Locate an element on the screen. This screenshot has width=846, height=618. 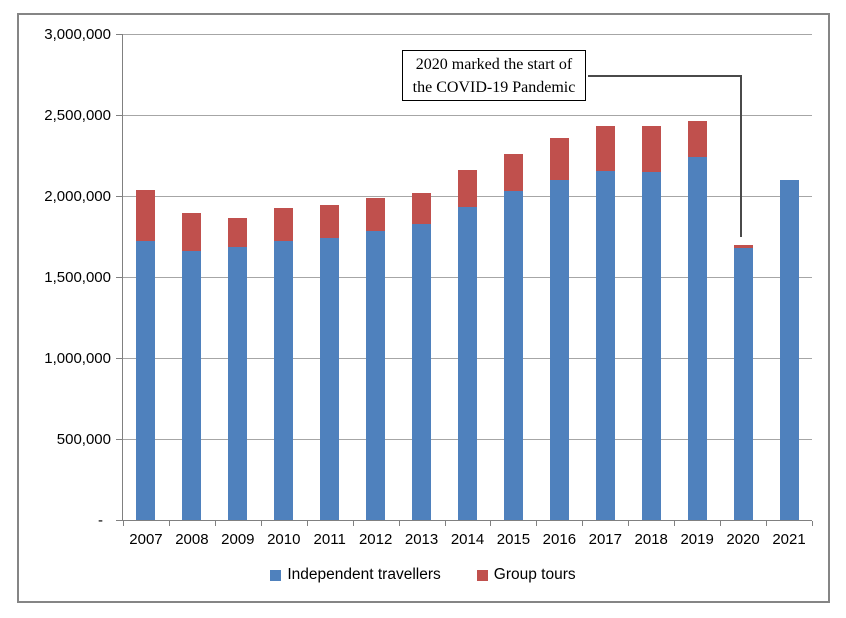
x-tick-label: 2020 is located at coordinates (743, 539).